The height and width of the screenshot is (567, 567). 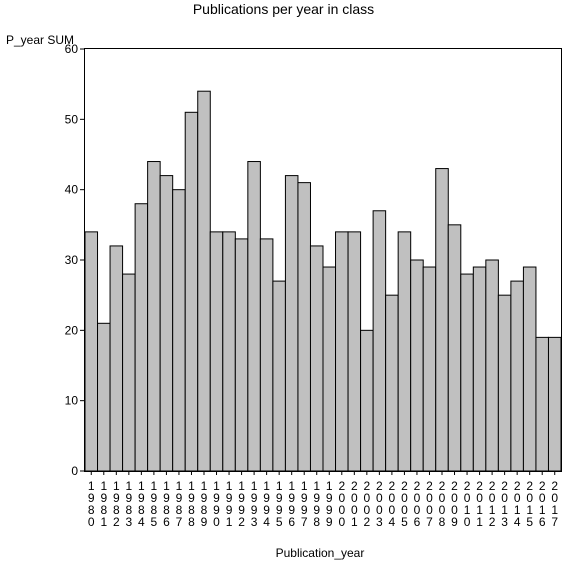 What do you see at coordinates (129, 372) in the screenshot?
I see `bar-1983` at bounding box center [129, 372].